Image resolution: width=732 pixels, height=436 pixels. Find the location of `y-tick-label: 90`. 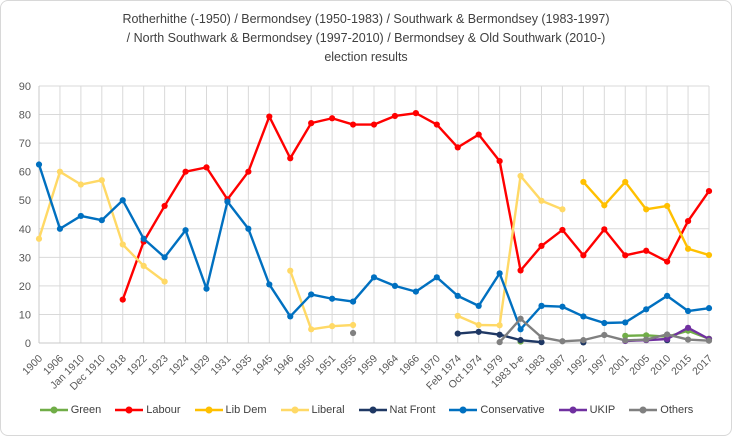

y-tick-label: 90 is located at coordinates (25, 87).